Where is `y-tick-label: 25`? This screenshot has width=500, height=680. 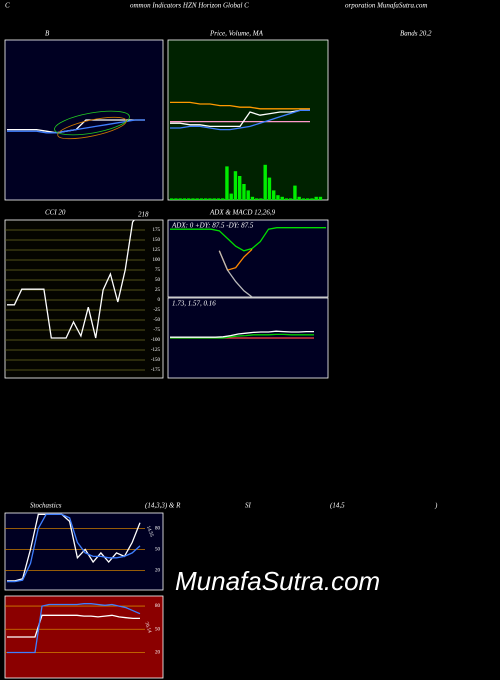 y-tick-label: 25 is located at coordinates (158, 290).